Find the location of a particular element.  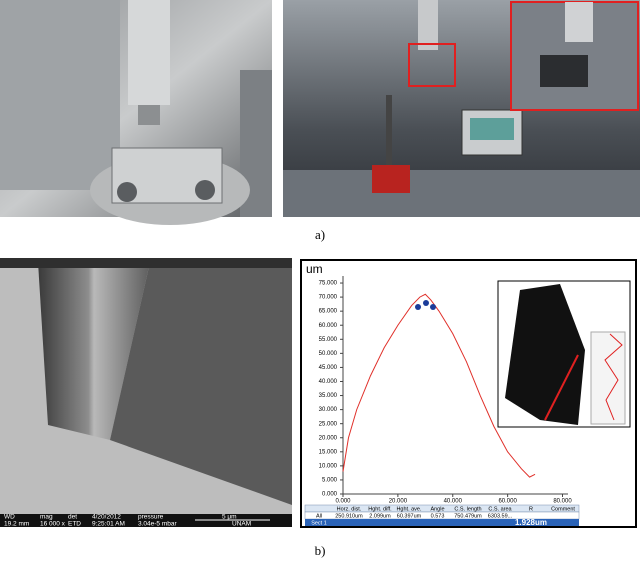

sem-info: WD is located at coordinates (9, 517).